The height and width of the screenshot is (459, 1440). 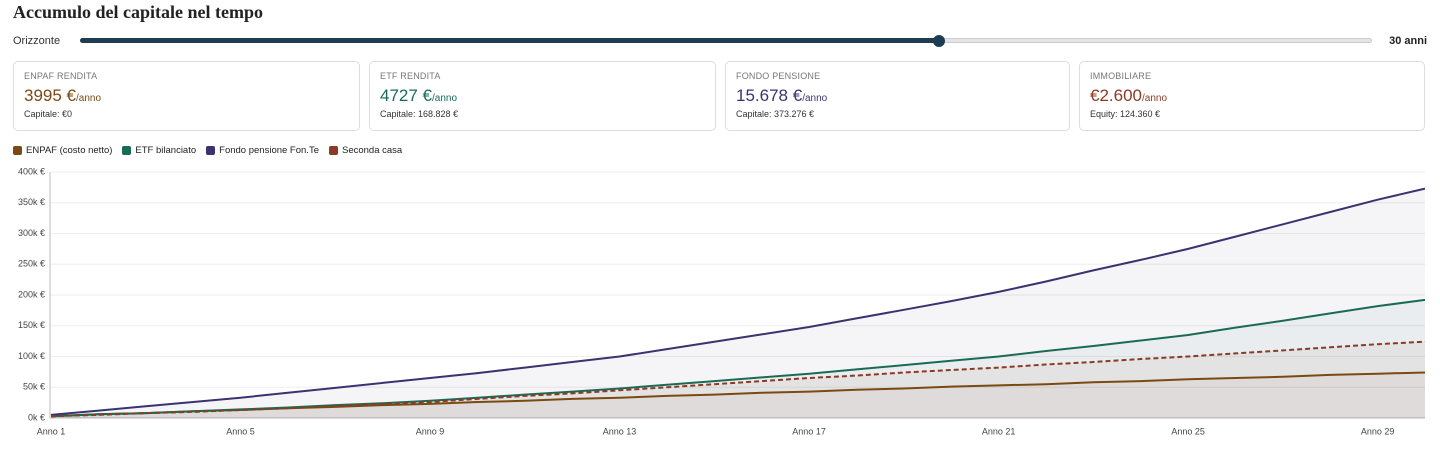 What do you see at coordinates (31, 356) in the screenshot?
I see `y-tick-label: 100k €` at bounding box center [31, 356].